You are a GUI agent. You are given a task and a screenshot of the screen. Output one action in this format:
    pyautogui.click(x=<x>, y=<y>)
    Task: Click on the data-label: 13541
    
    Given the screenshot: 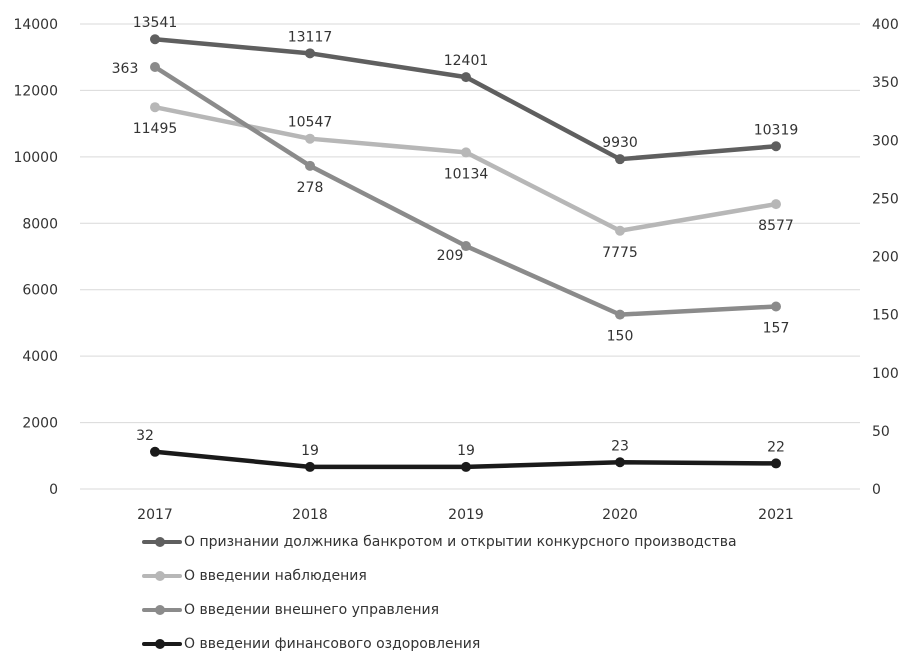 What is the action you would take?
    pyautogui.click(x=155, y=23)
    